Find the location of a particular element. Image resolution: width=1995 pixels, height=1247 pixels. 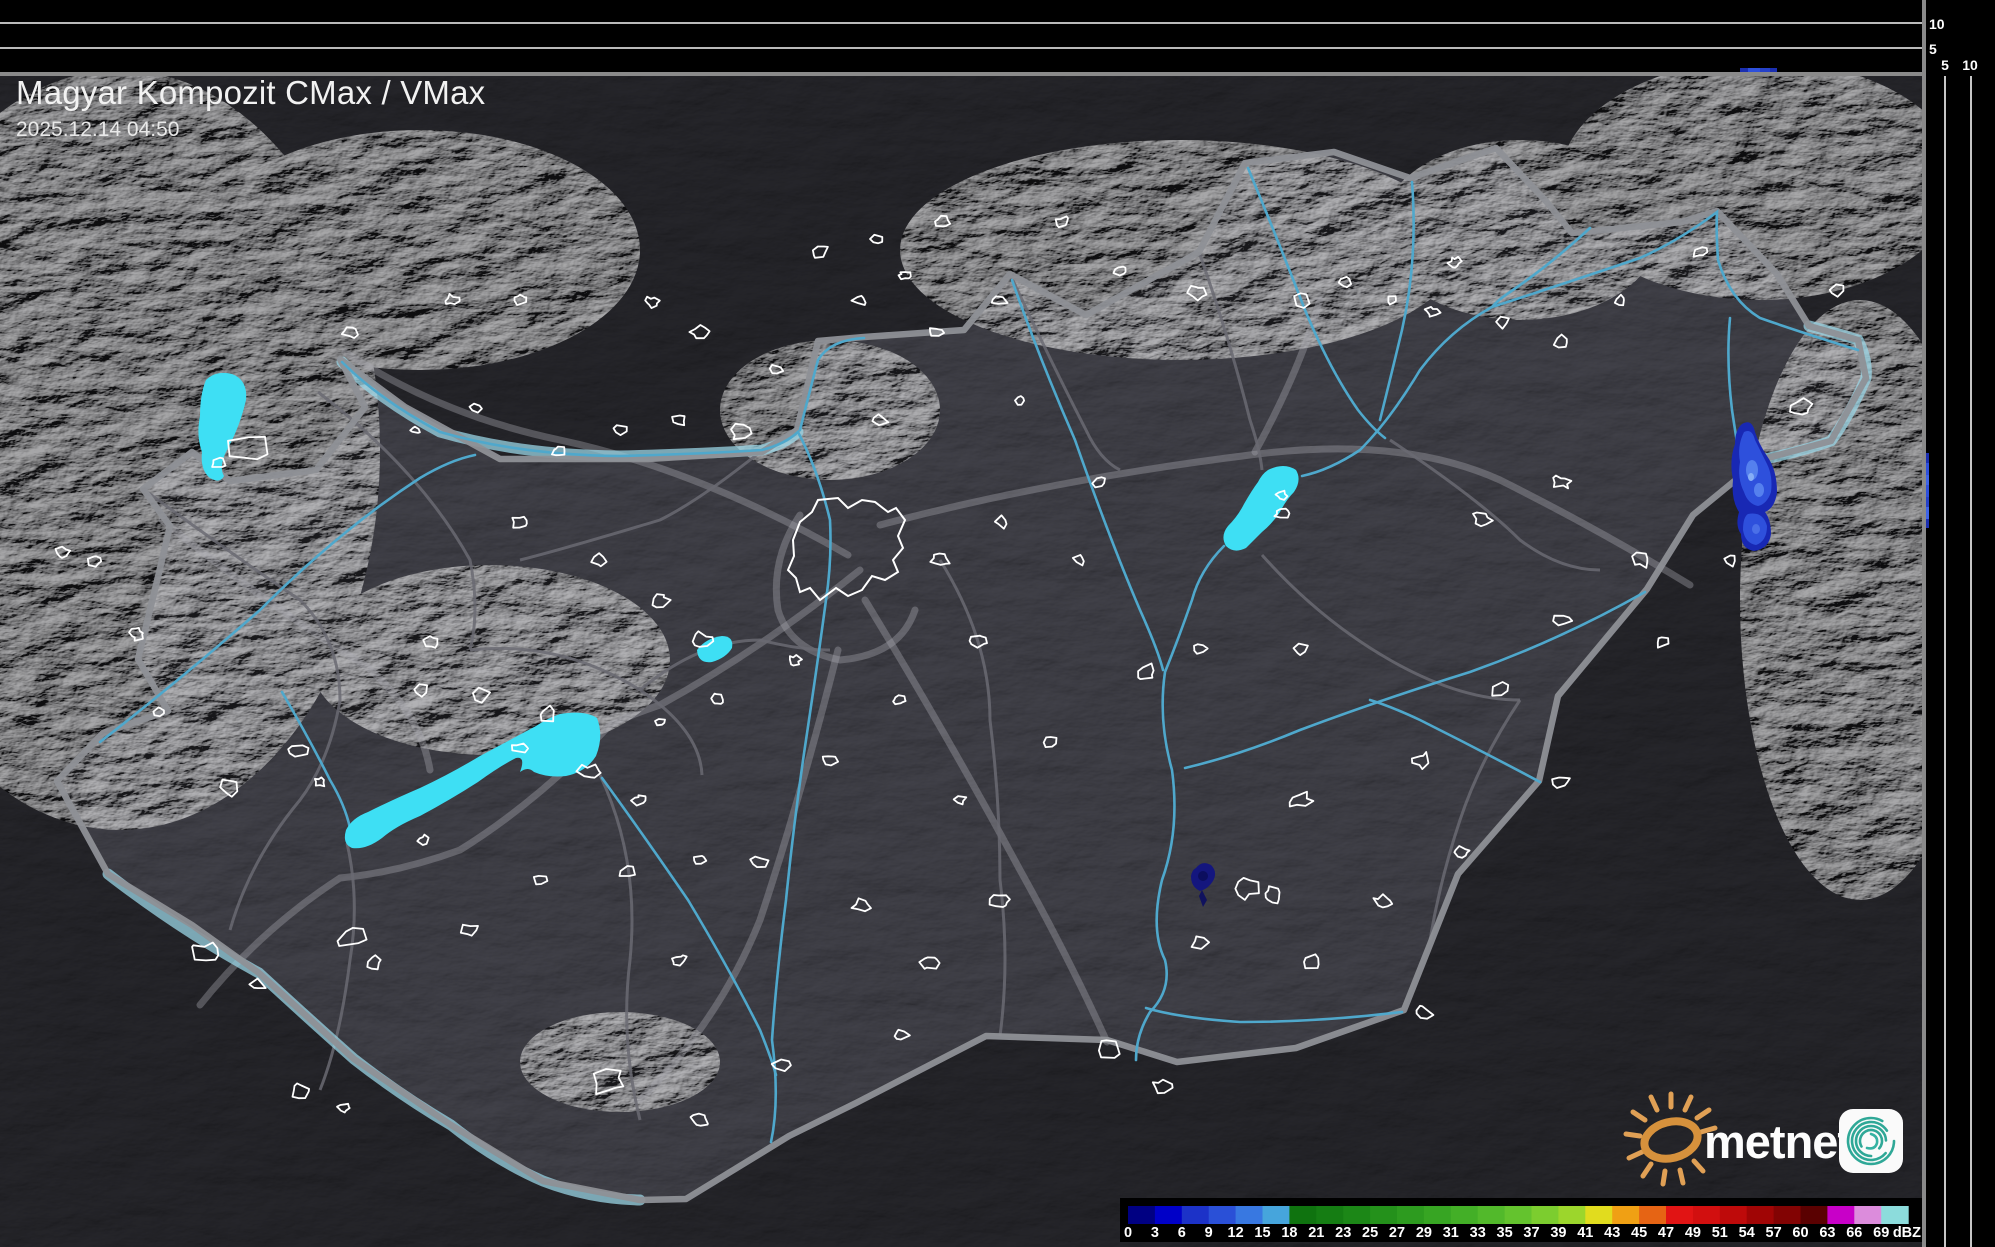

legend-tick-49: 49 is located at coordinates (1693, 1233).